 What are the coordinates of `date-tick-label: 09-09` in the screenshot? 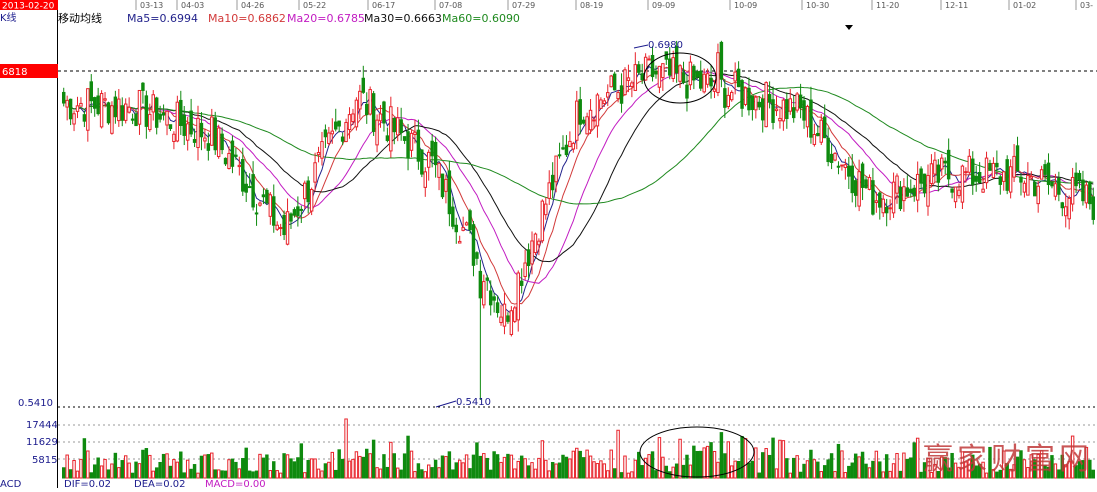 It's located at (663, 5).